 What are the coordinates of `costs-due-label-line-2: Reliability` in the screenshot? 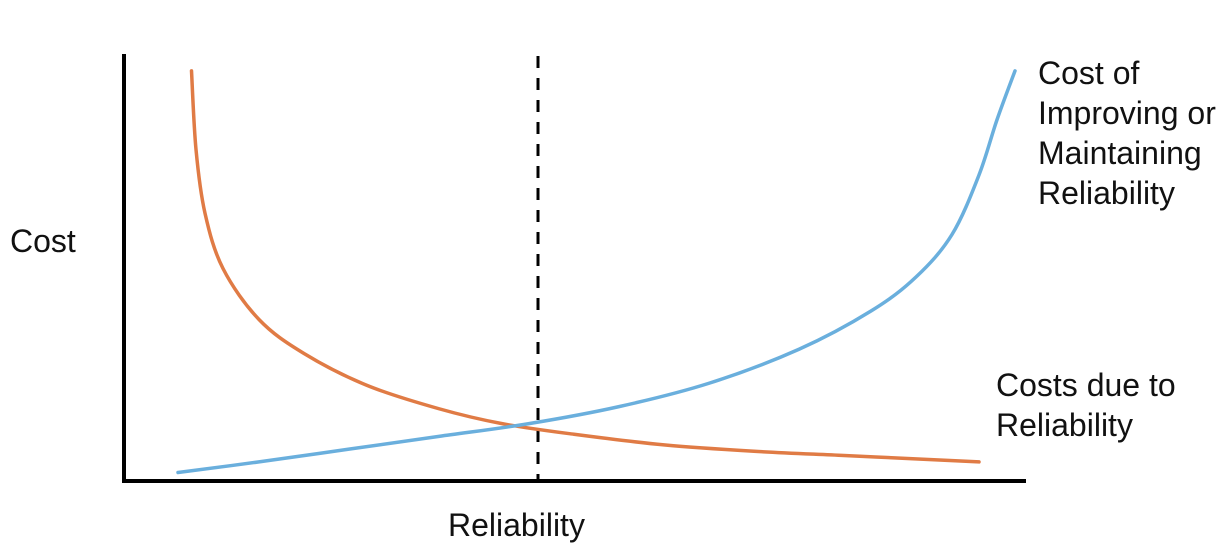 It's located at (1064, 425).